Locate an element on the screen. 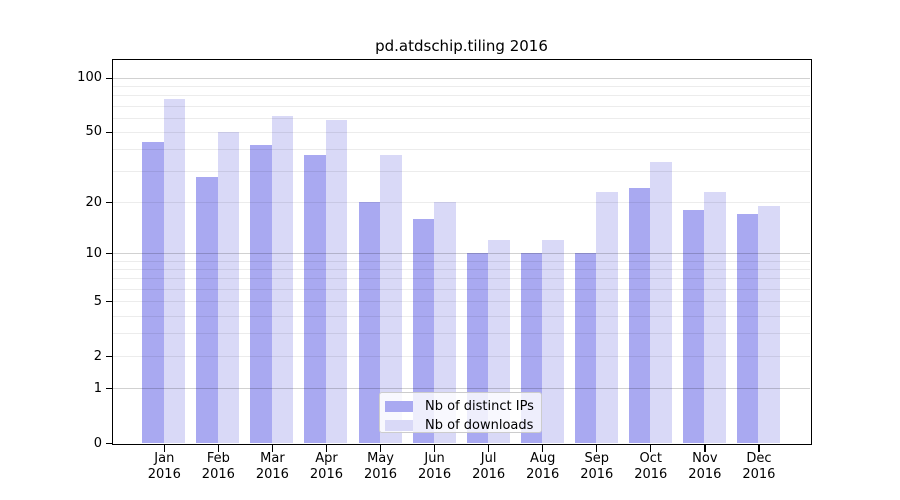 This screenshot has height=500, width=900. legend-swatch-downloads is located at coordinates (399, 425).